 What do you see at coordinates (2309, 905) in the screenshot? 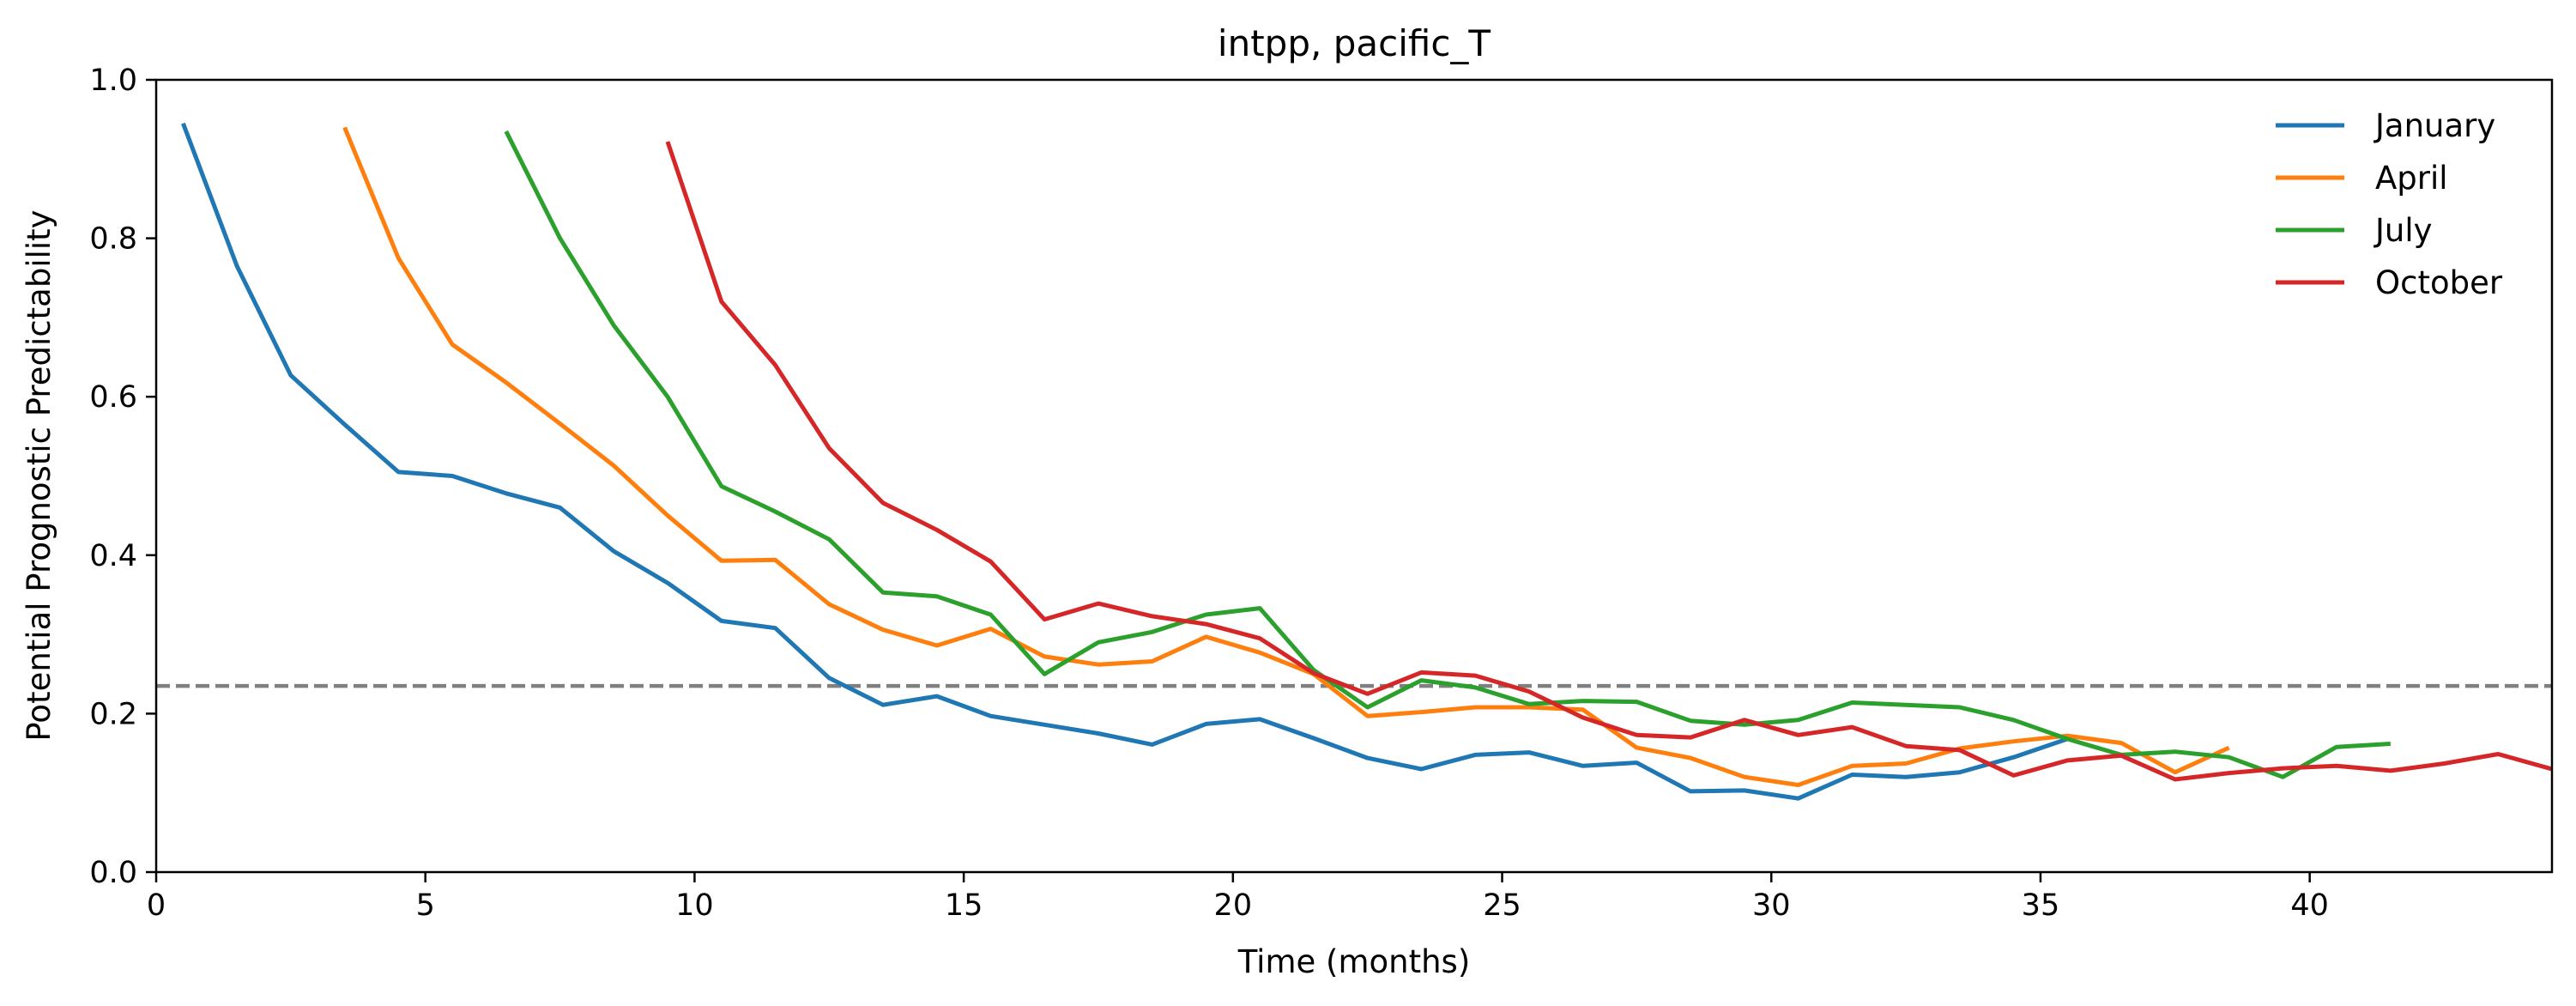
I see `x-tick-label: 40` at bounding box center [2309, 905].